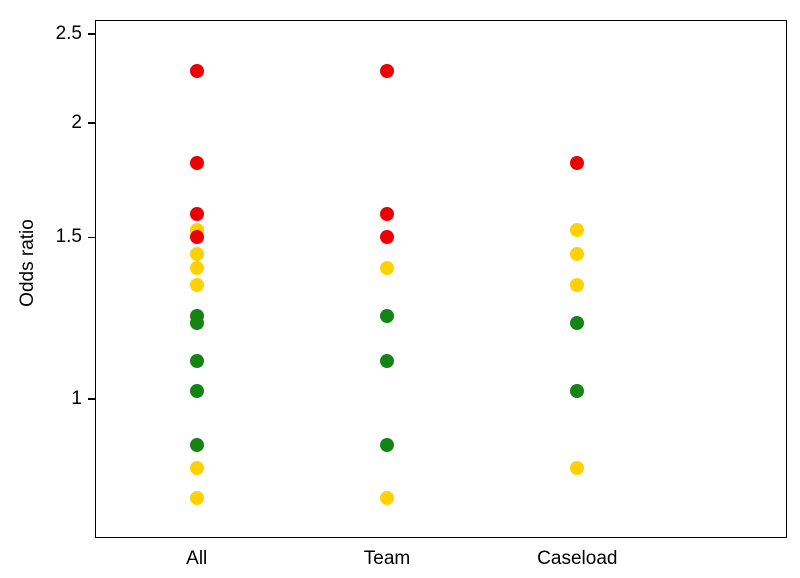 The width and height of the screenshot is (800, 578). I want to click on y-tick-label: 2, so click(76, 122).